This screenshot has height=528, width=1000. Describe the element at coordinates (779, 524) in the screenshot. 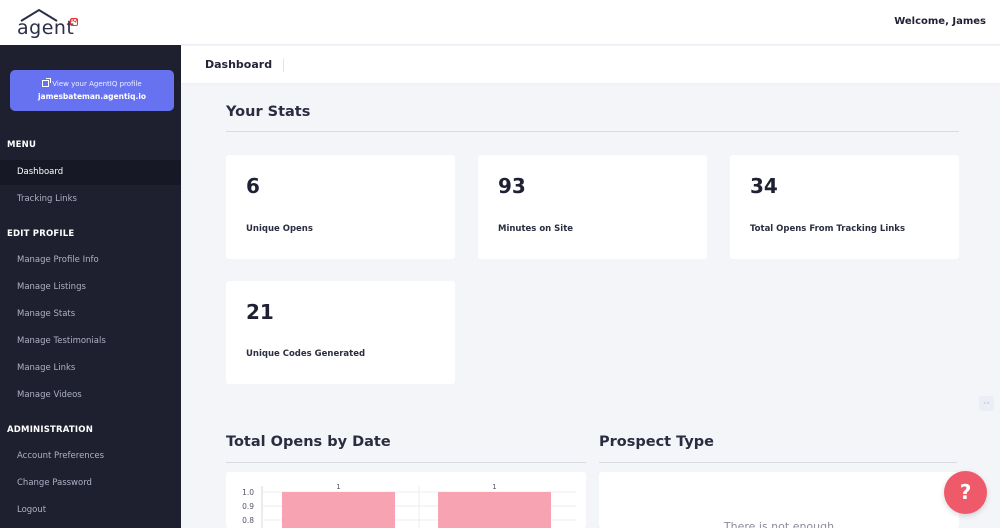

I see `prospect-empty-message: There is not enough` at that location.